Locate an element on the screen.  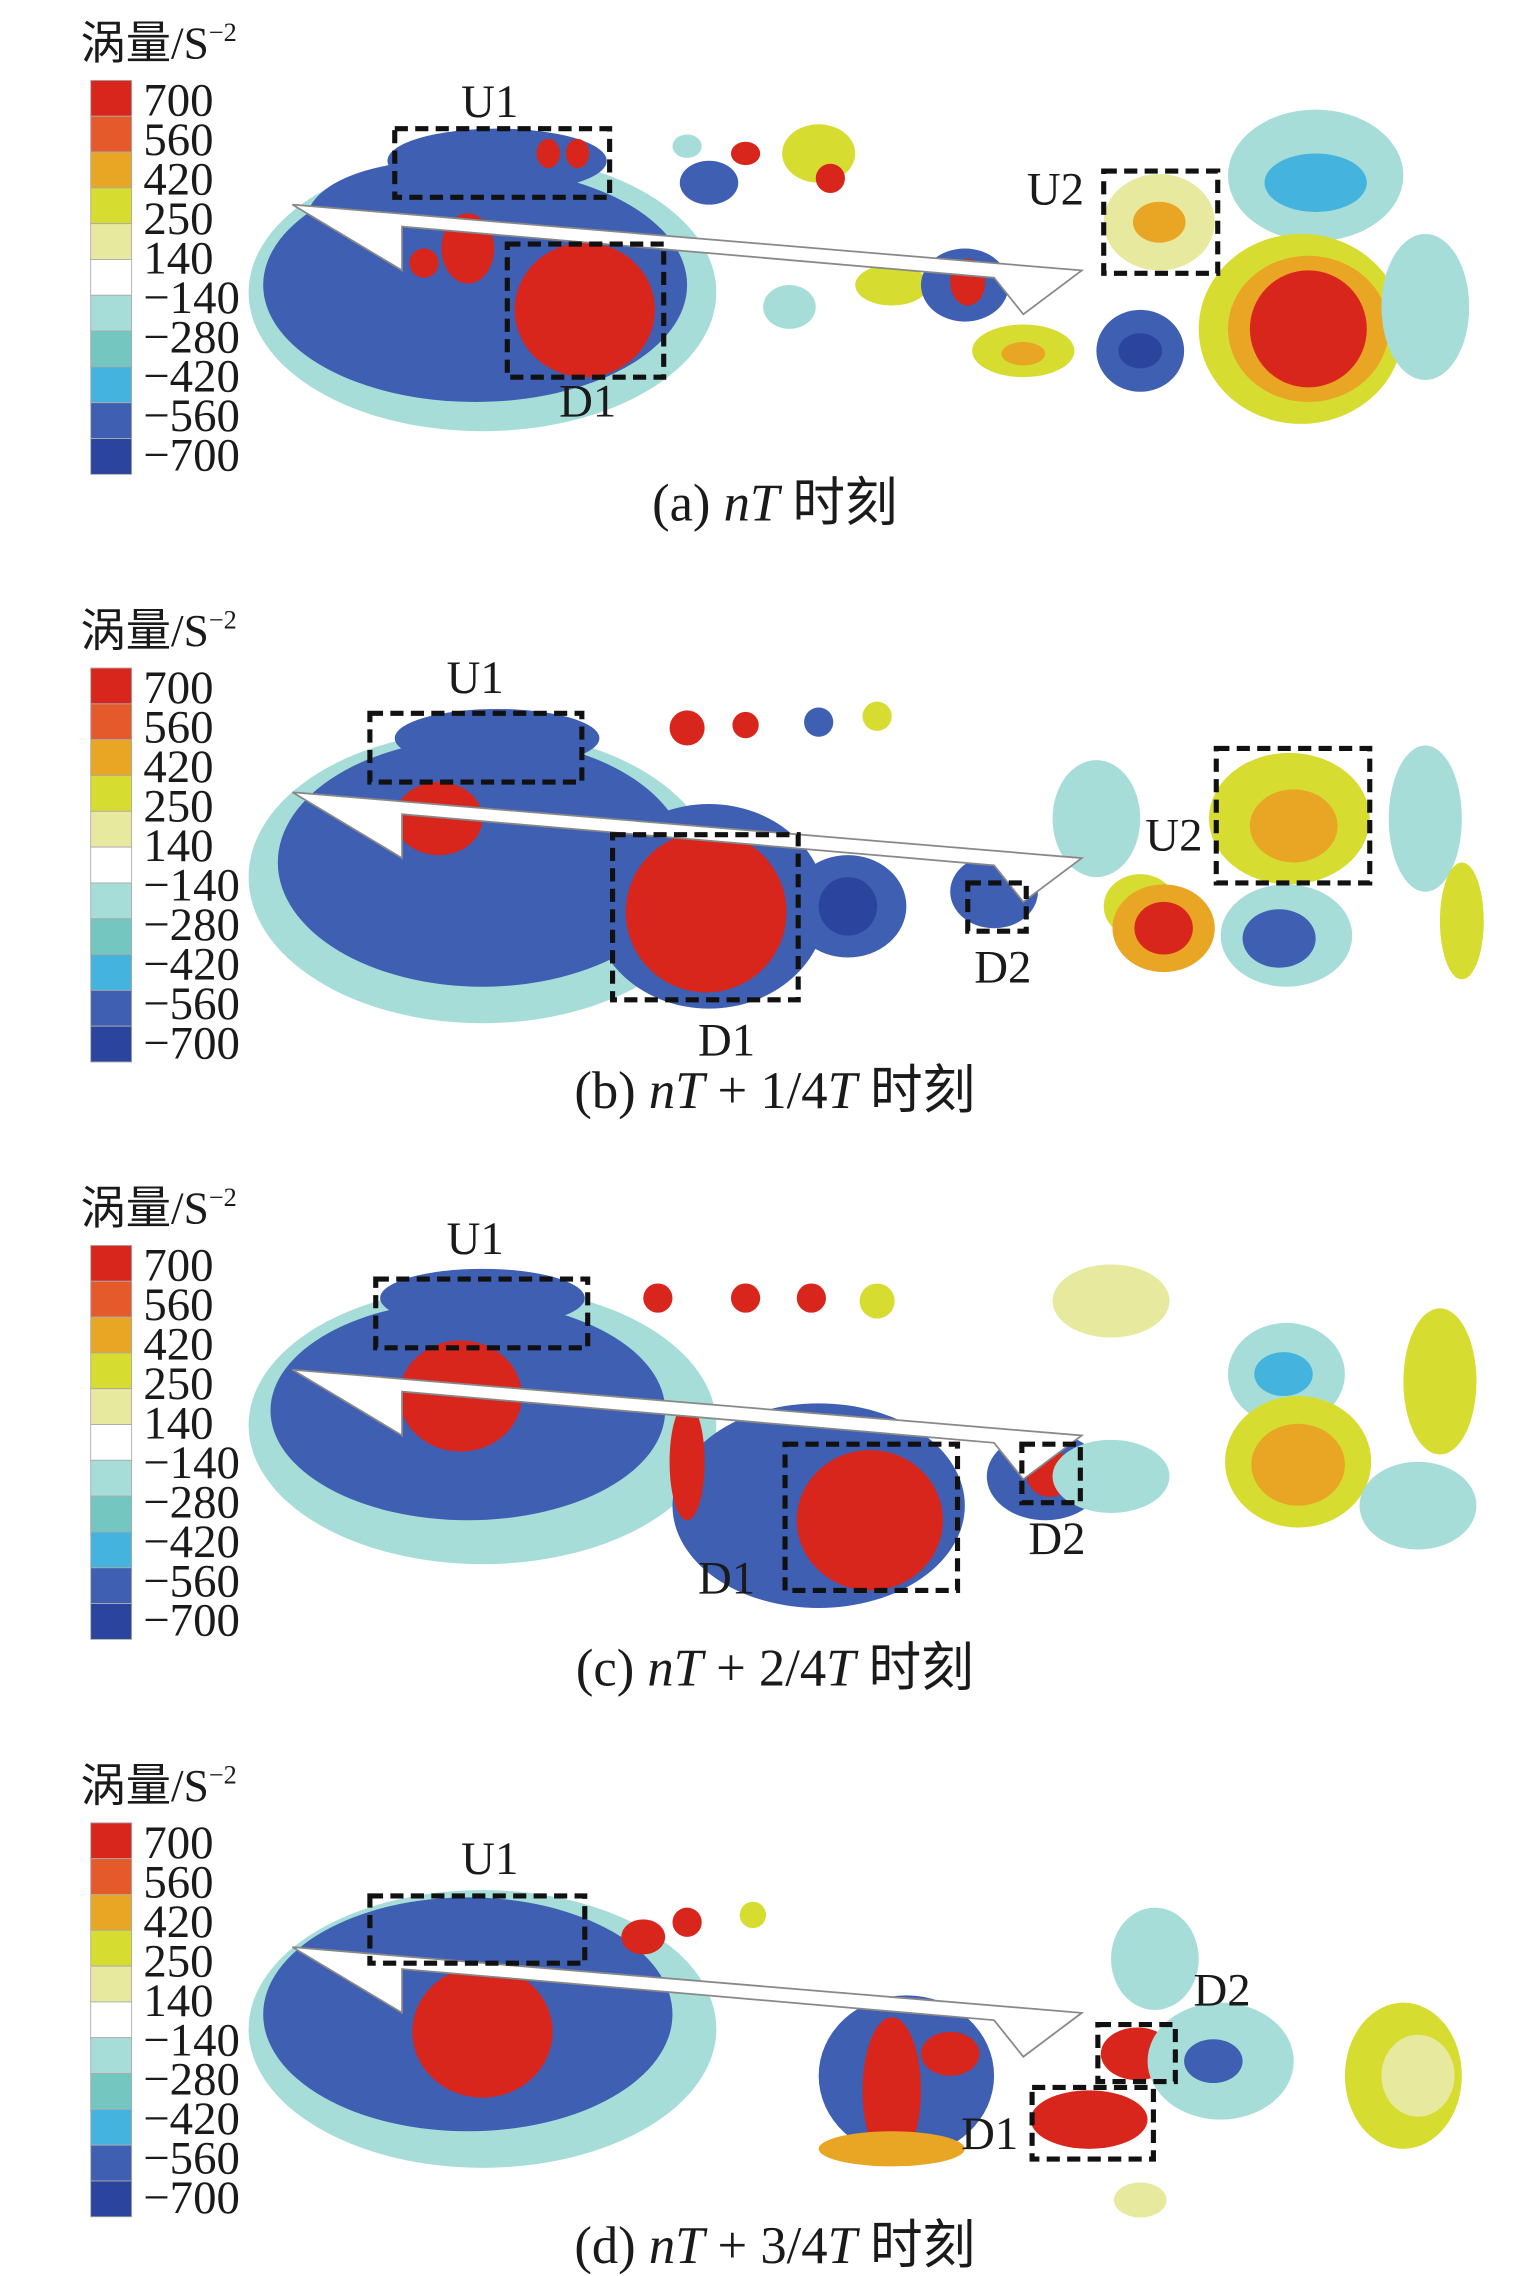
region-label: U1 is located at coordinates (489, 1859).